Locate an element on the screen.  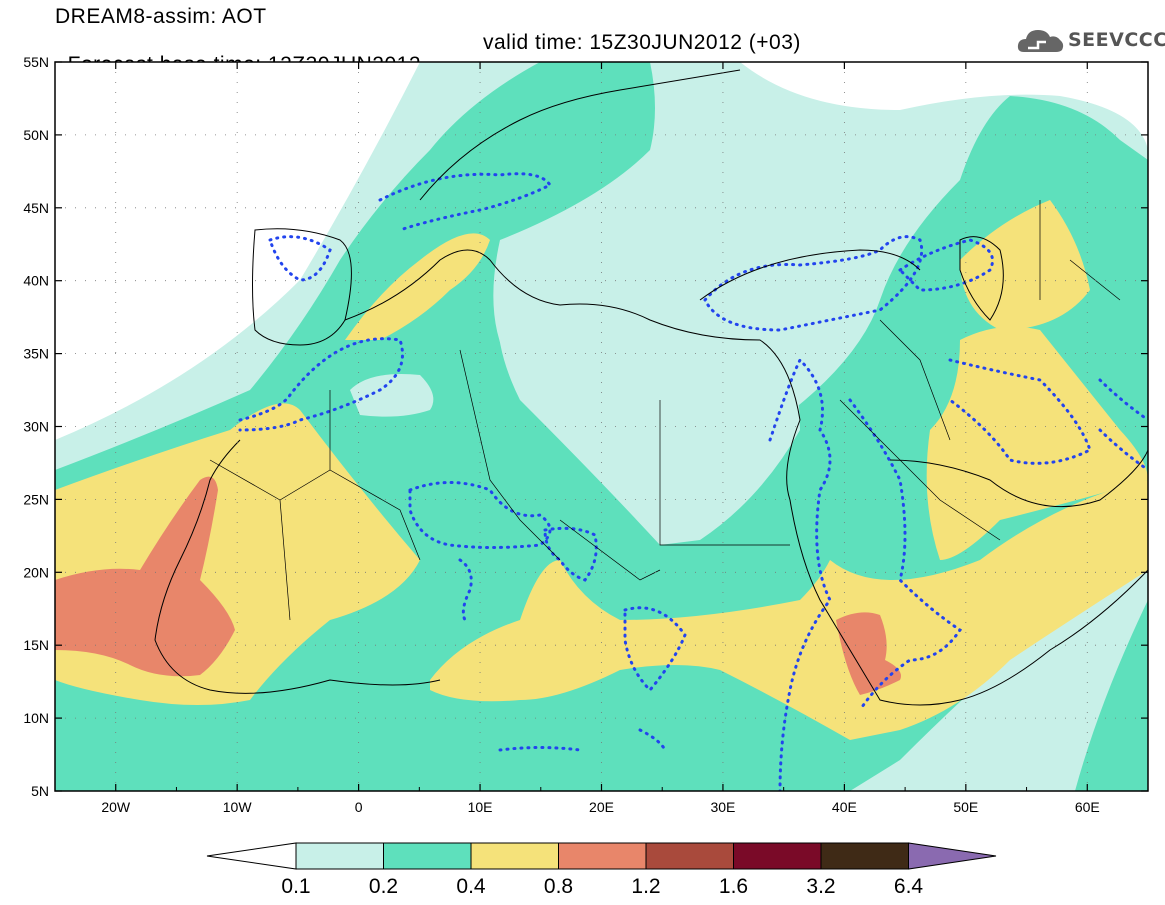
aot-0.1-iberia is located at coordinates (392, 395).